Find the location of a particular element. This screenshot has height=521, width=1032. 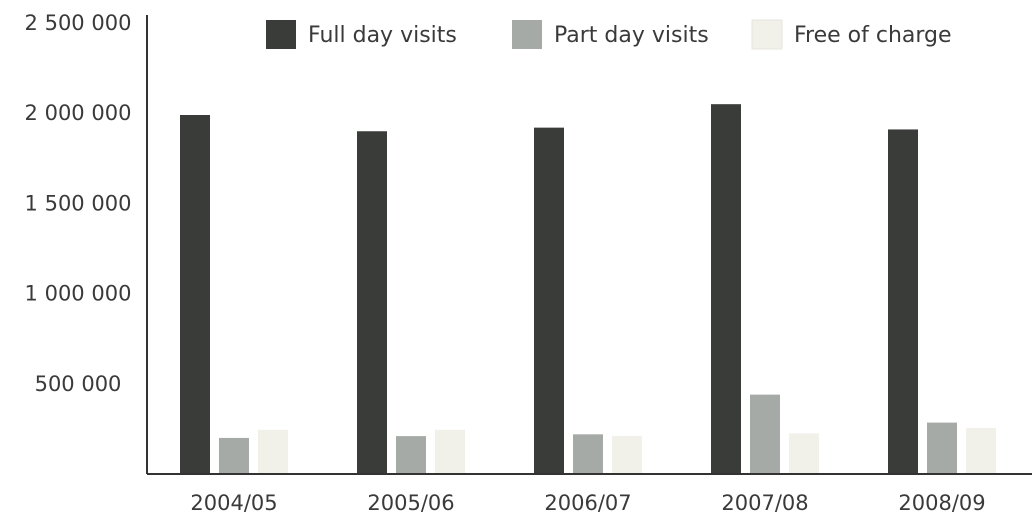

x-tick-label: 2005/06 is located at coordinates (410, 503).